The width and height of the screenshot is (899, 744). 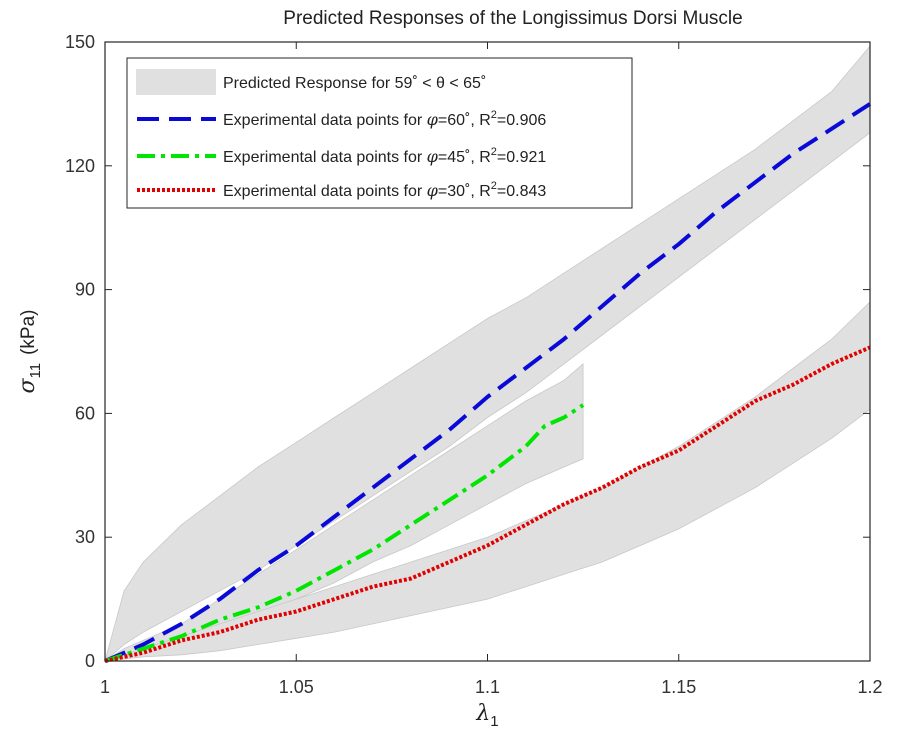 What do you see at coordinates (296, 687) in the screenshot?
I see `x-tick-label: 1.05` at bounding box center [296, 687].